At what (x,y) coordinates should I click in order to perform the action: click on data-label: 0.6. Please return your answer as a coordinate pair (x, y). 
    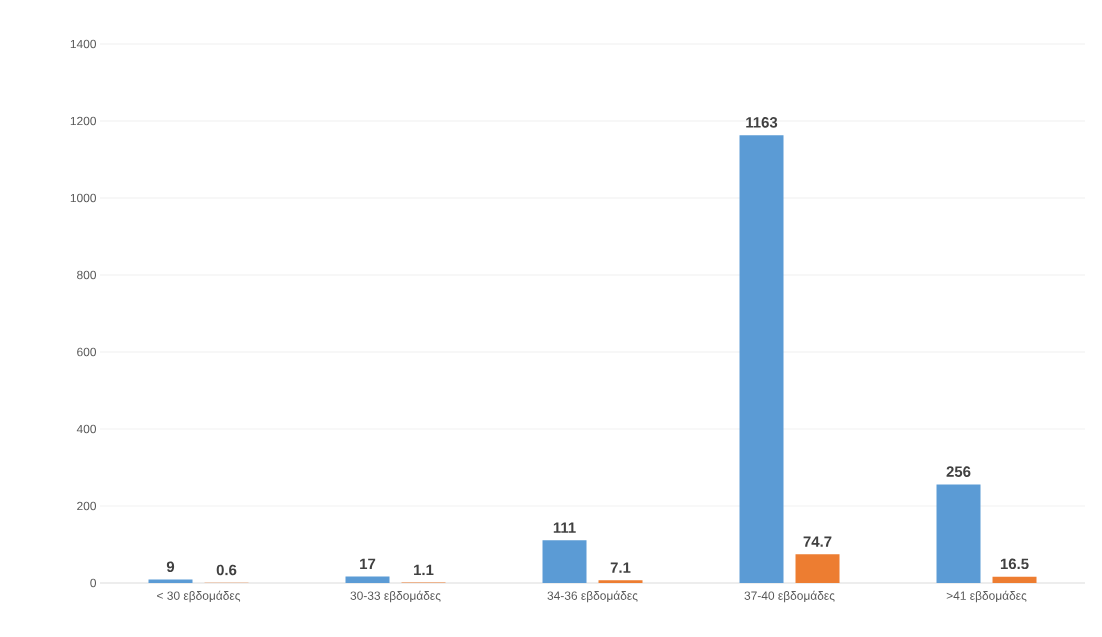
    Looking at the image, I should click on (226, 570).